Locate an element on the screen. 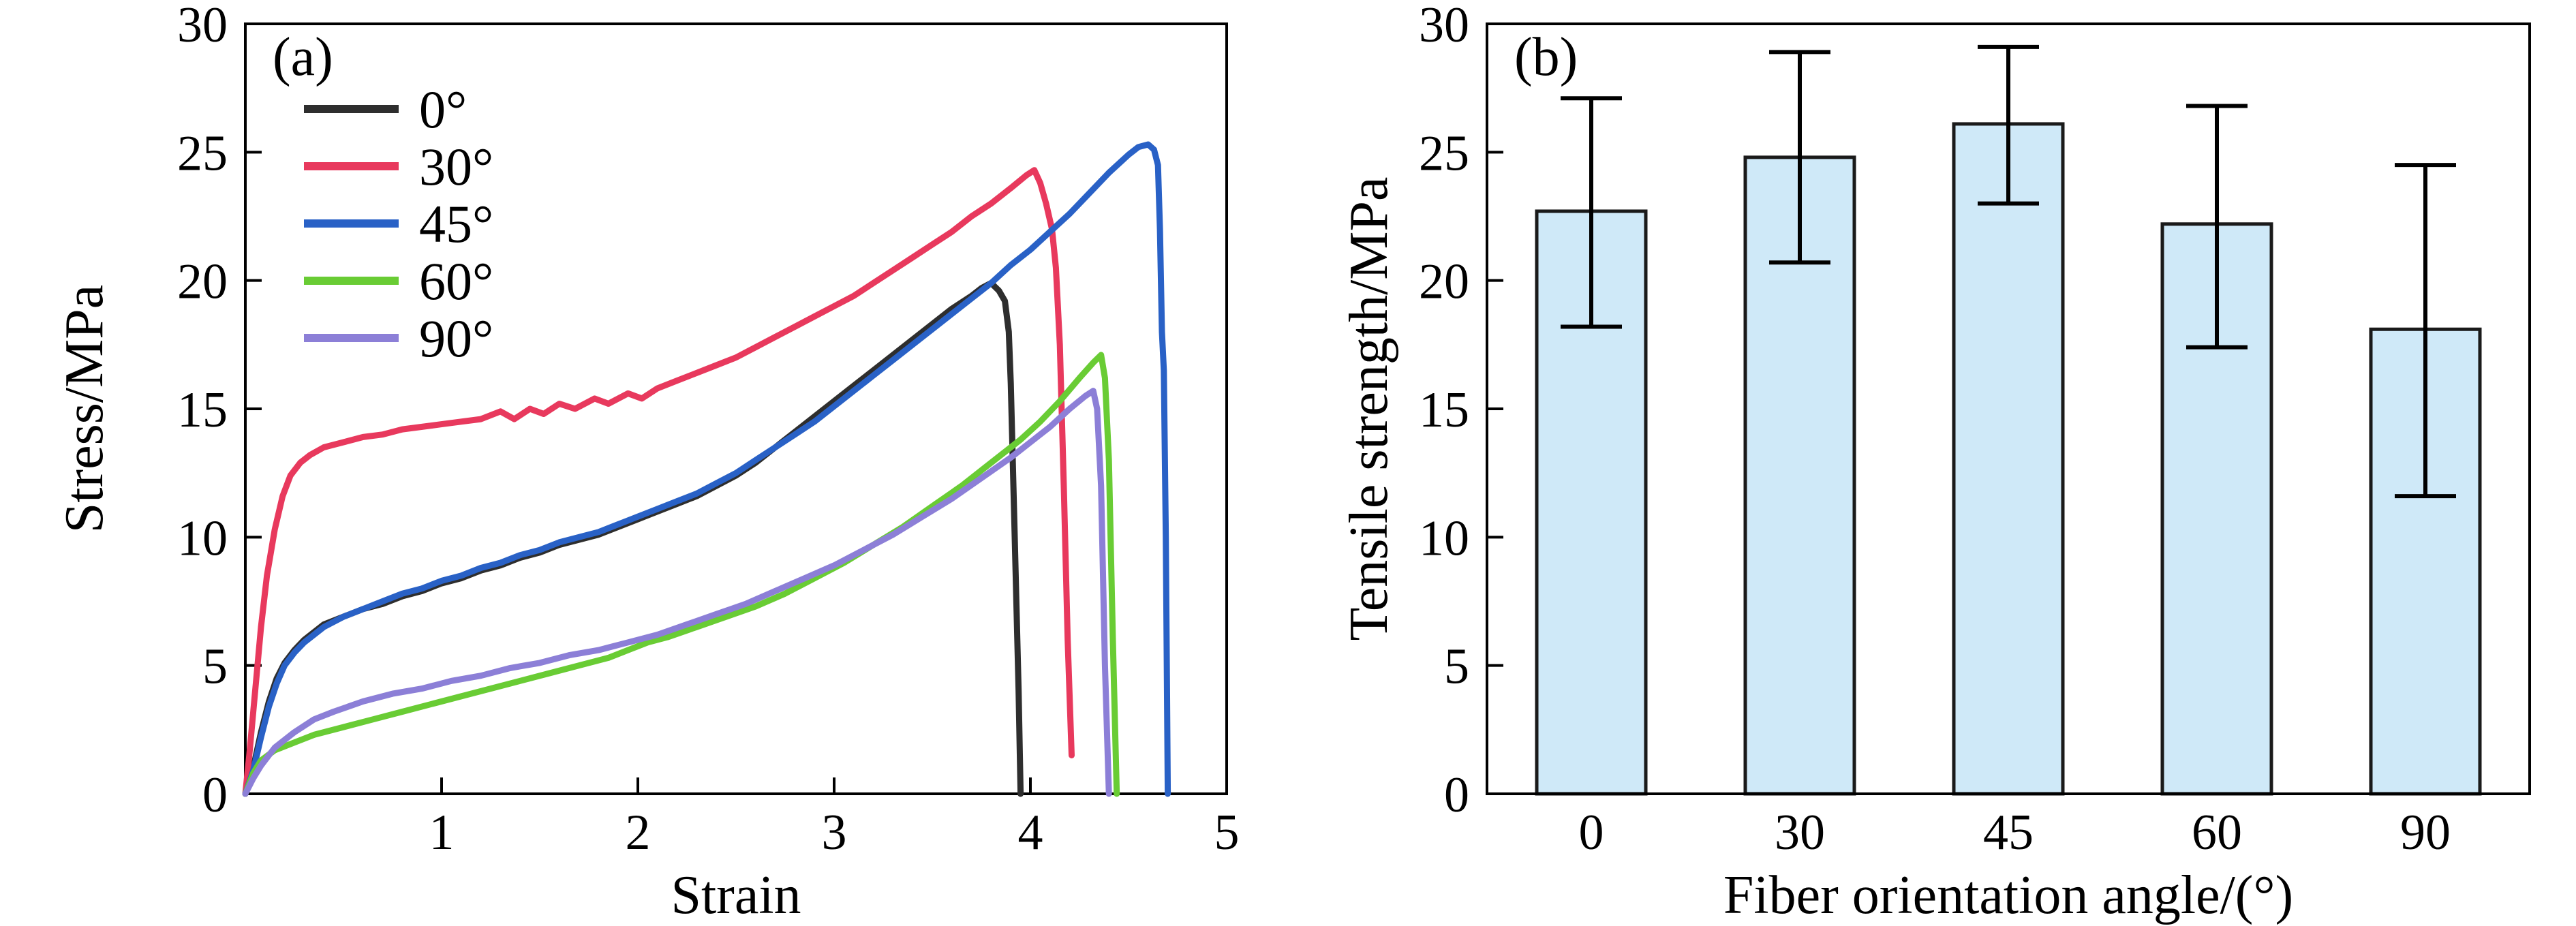 The image size is (2576, 926). x-tick-label: 1 is located at coordinates (442, 833).